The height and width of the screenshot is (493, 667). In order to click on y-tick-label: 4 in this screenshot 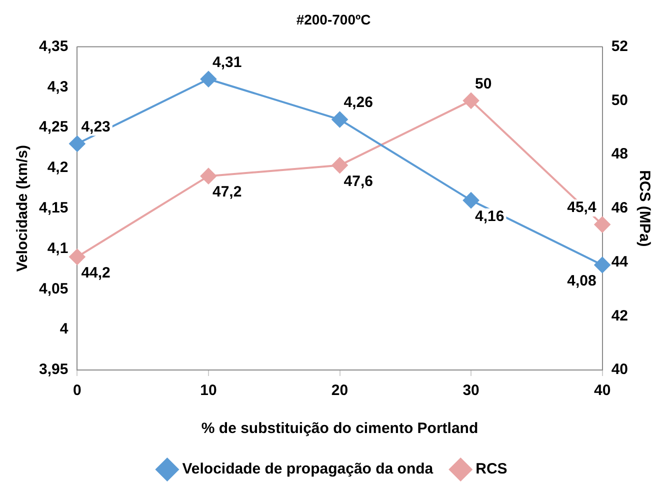, I will do `click(64, 329)`.